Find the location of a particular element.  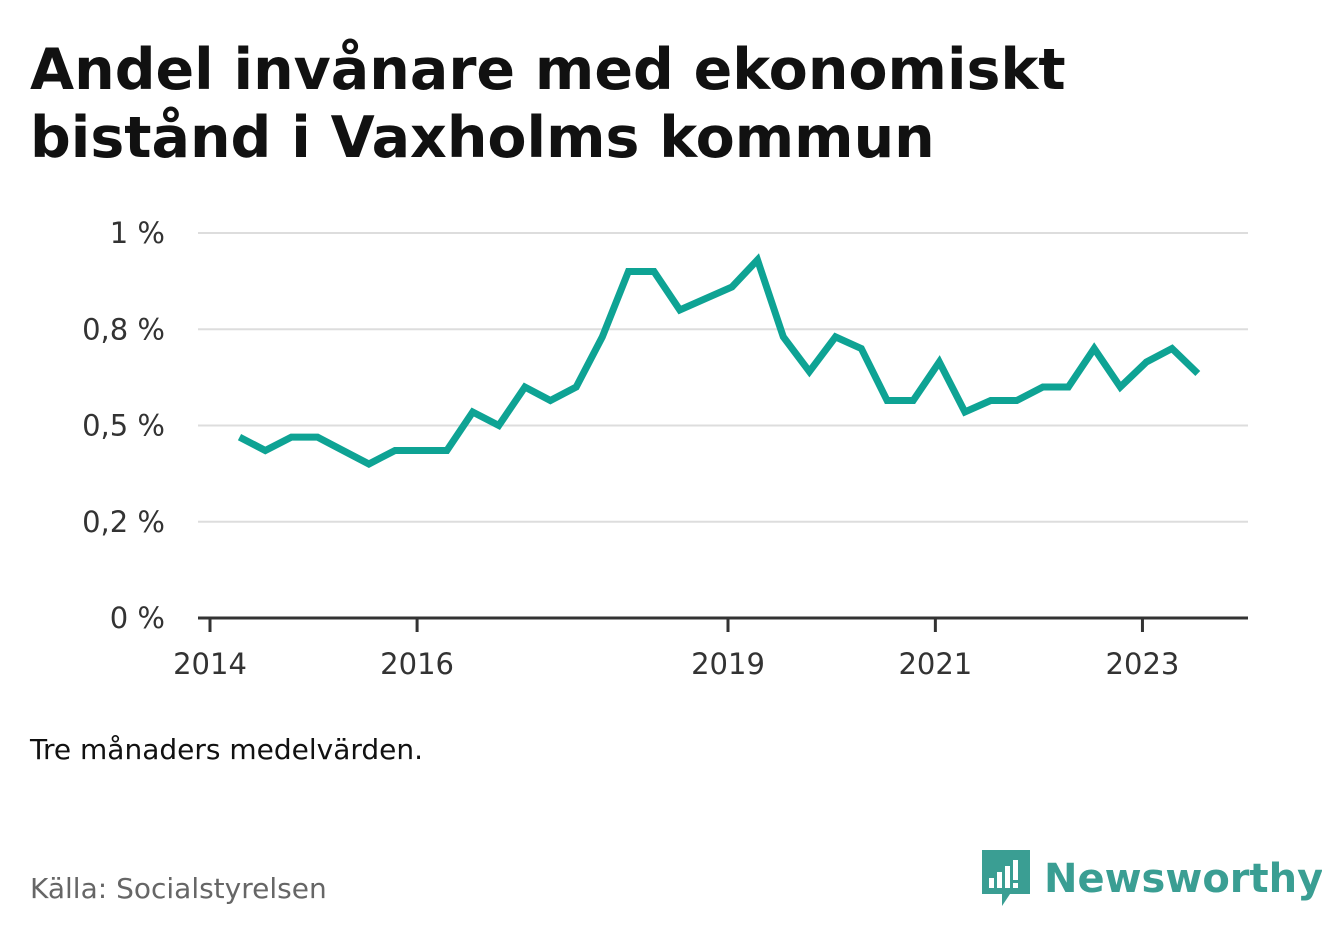

y-tick-label: 1 % is located at coordinates (137, 233).